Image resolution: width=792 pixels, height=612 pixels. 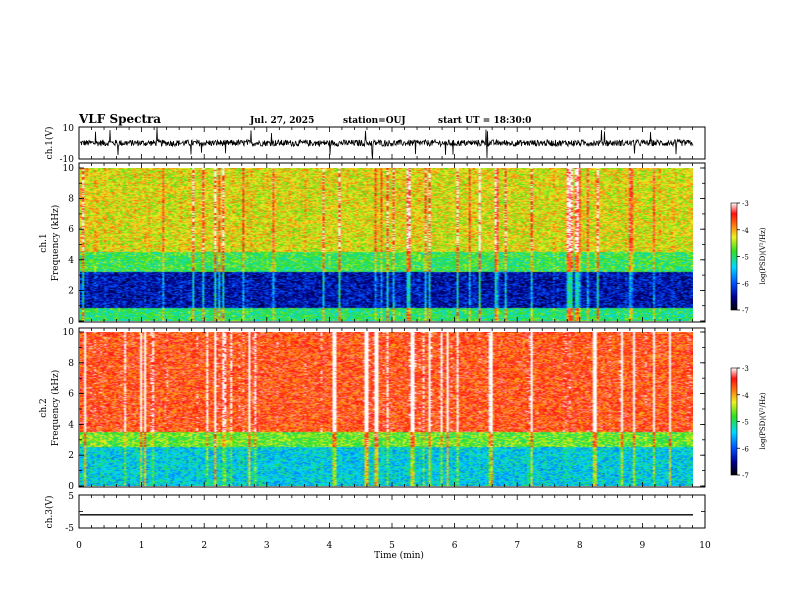 What do you see at coordinates (399, 555) in the screenshot?
I see `x-axis-label: Time (min)` at bounding box center [399, 555].